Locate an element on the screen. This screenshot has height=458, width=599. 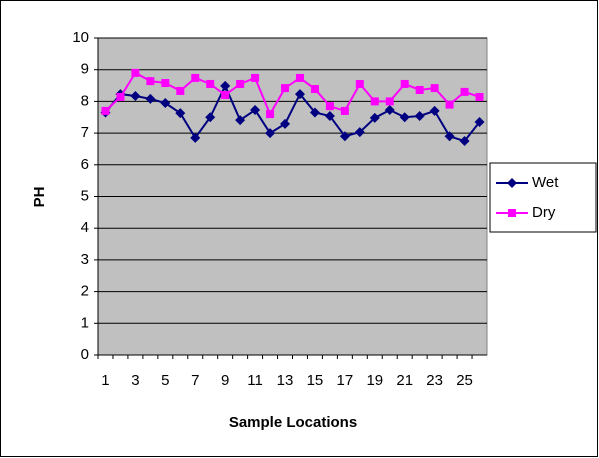
y-tick-label: 2 is located at coordinates (85, 291).